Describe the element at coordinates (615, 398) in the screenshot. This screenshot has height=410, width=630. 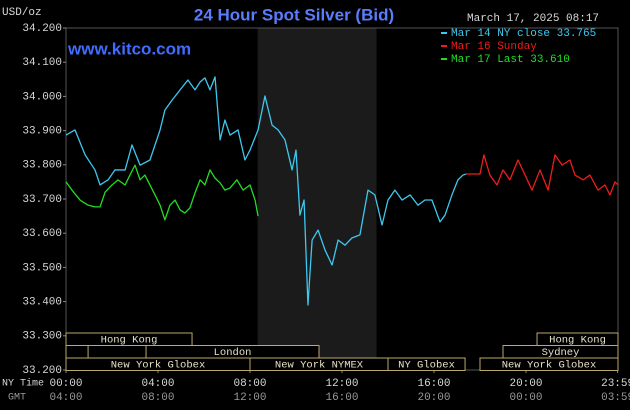
I see `x2-tick-label: 03:59` at that location.